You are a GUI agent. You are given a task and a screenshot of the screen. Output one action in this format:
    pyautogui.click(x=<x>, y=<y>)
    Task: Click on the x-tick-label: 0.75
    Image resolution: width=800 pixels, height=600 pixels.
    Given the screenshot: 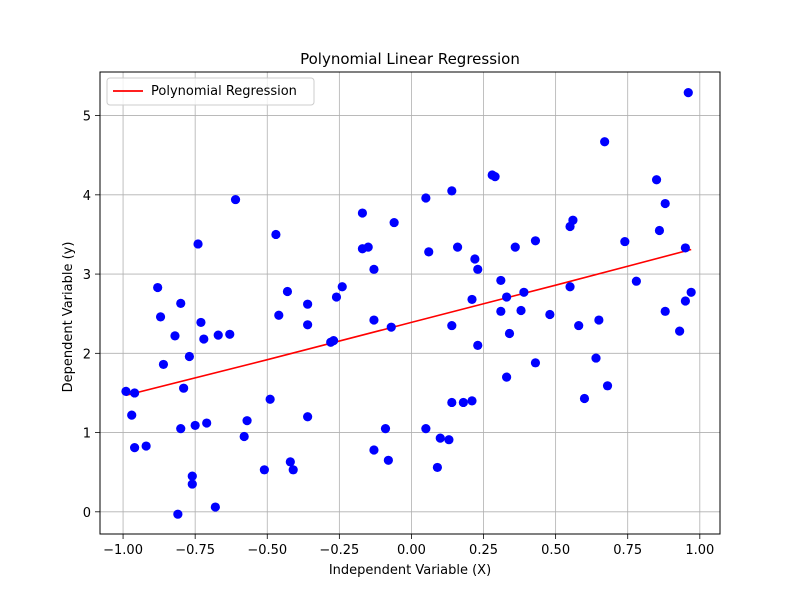 What is the action you would take?
    pyautogui.click(x=627, y=550)
    